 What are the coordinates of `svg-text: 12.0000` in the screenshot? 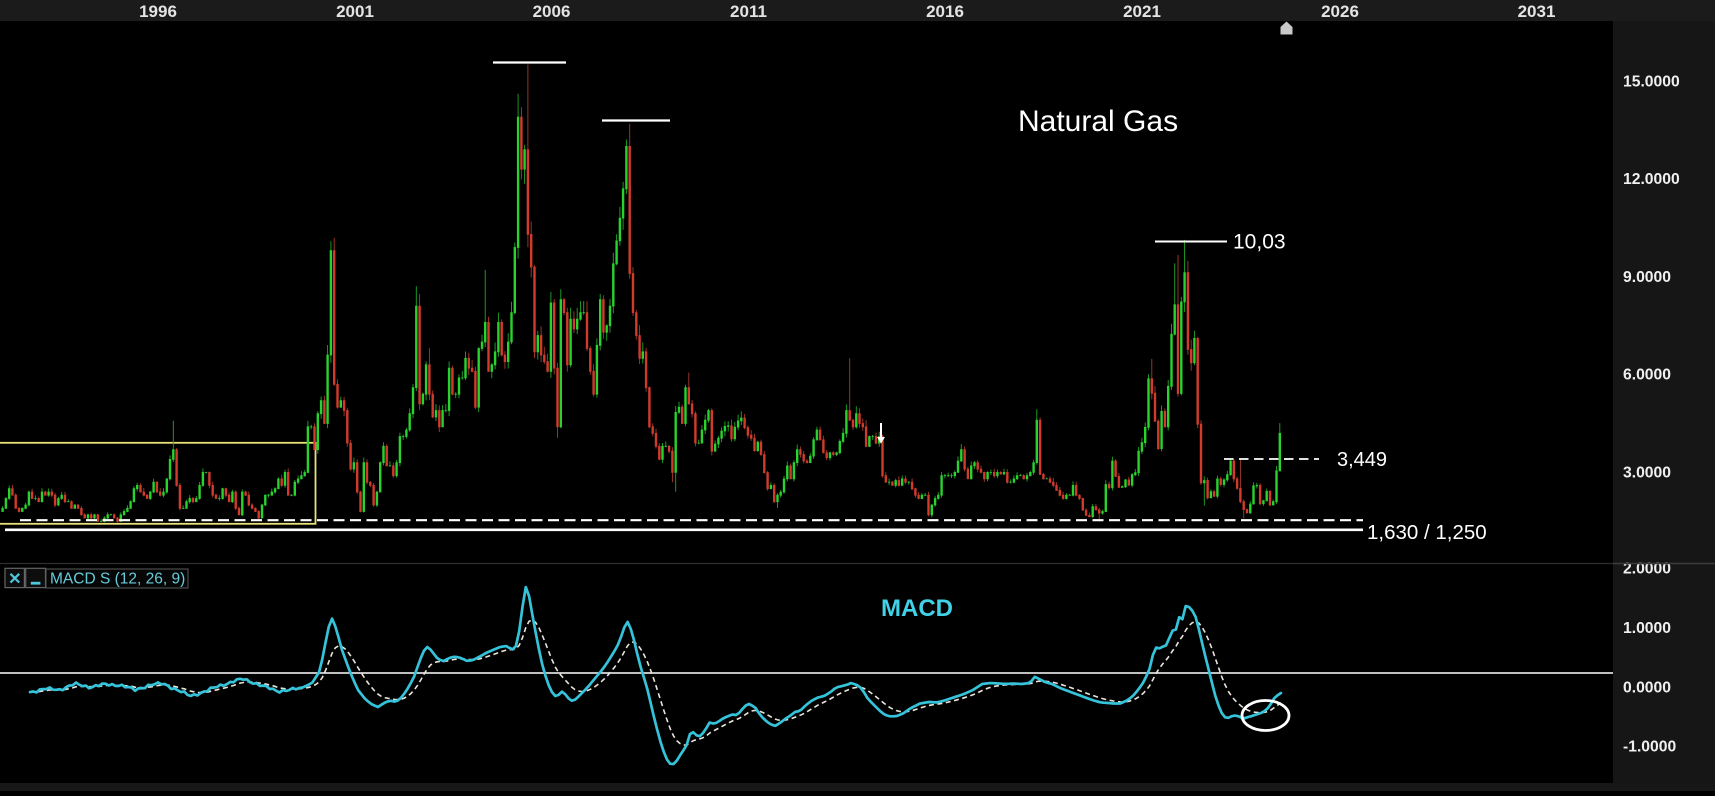 It's located at (1651, 179).